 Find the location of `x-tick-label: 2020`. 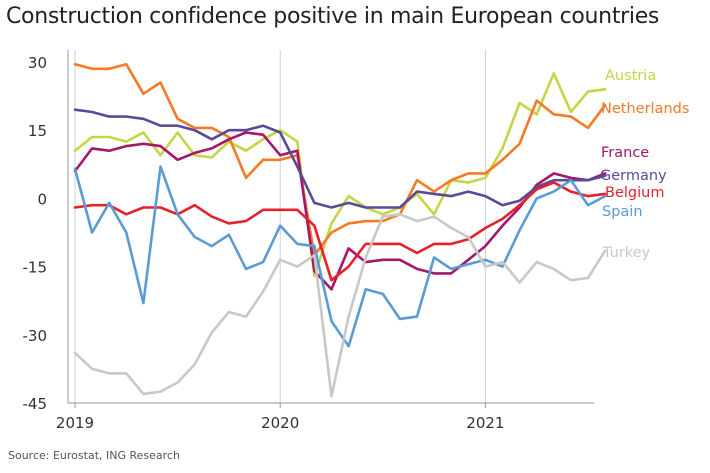

x-tick-label: 2020 is located at coordinates (280, 423).